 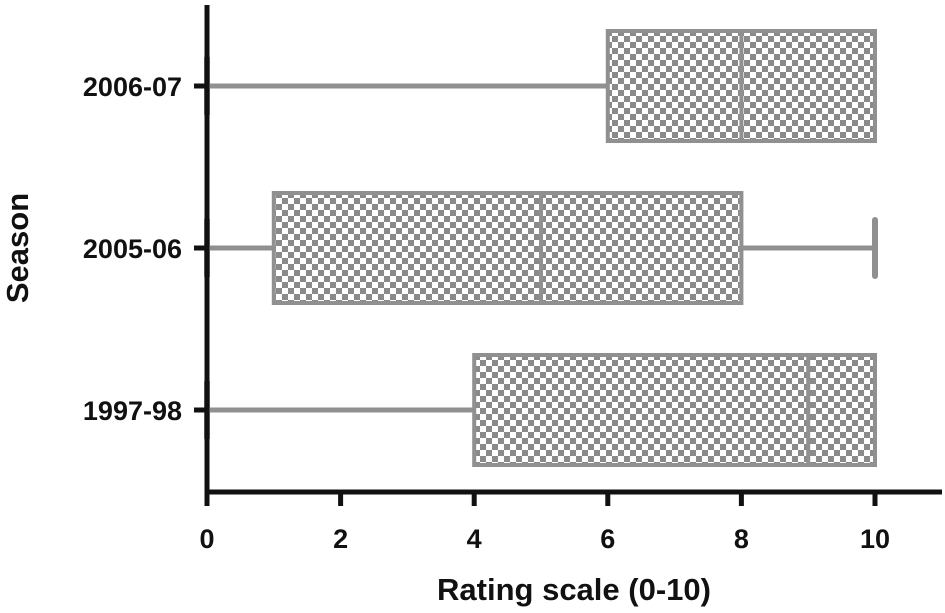 I want to click on y-tick-label-2005-06: 2005-06, so click(x=132, y=249).